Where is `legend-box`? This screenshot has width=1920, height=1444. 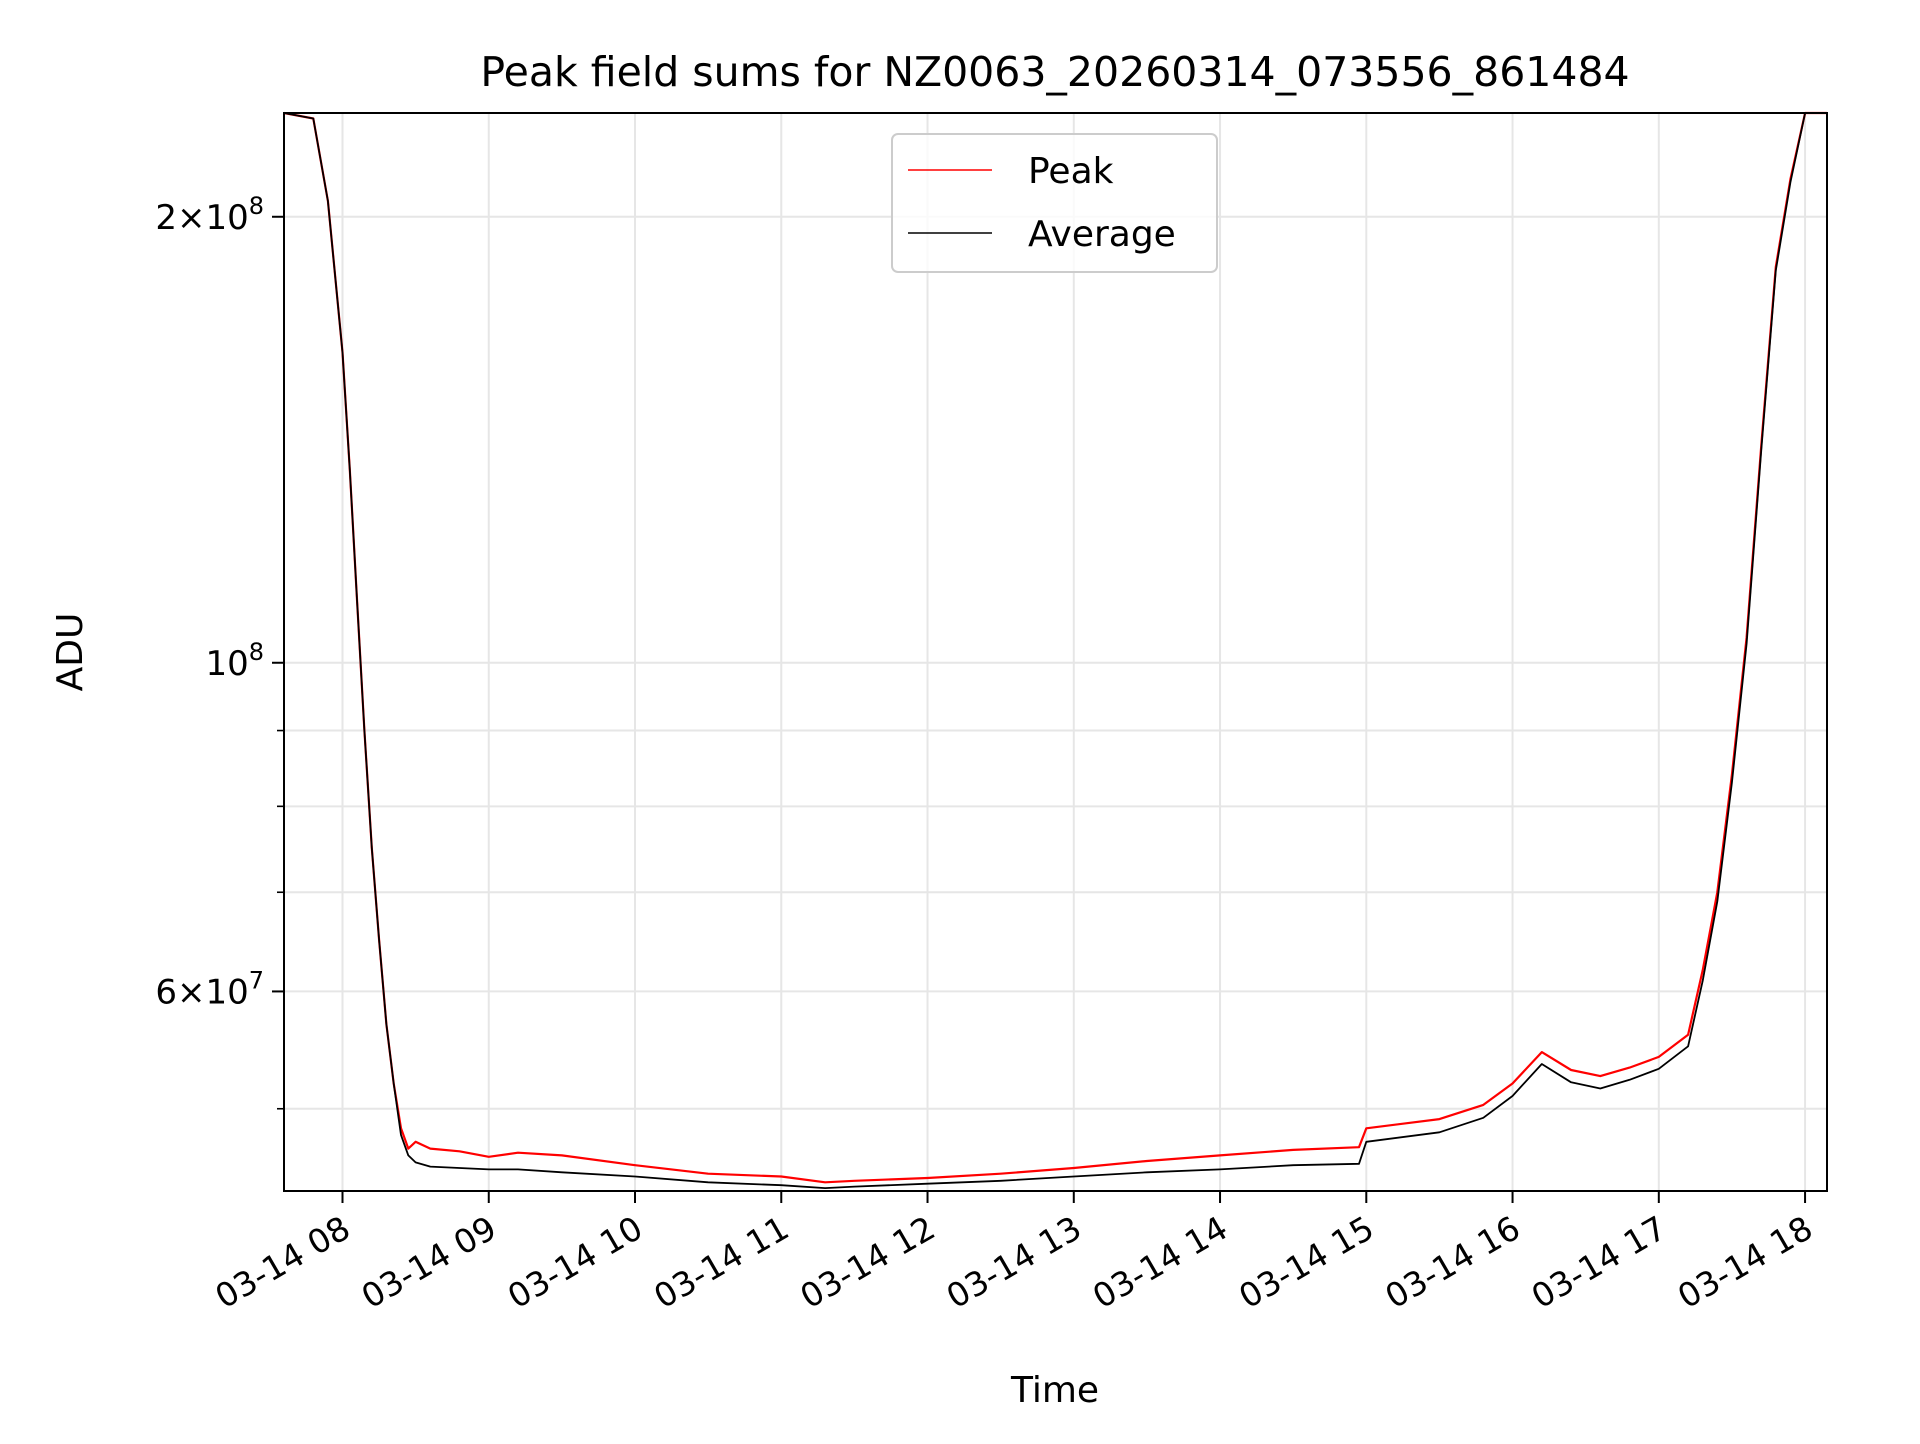
legend-box is located at coordinates (1054, 203).